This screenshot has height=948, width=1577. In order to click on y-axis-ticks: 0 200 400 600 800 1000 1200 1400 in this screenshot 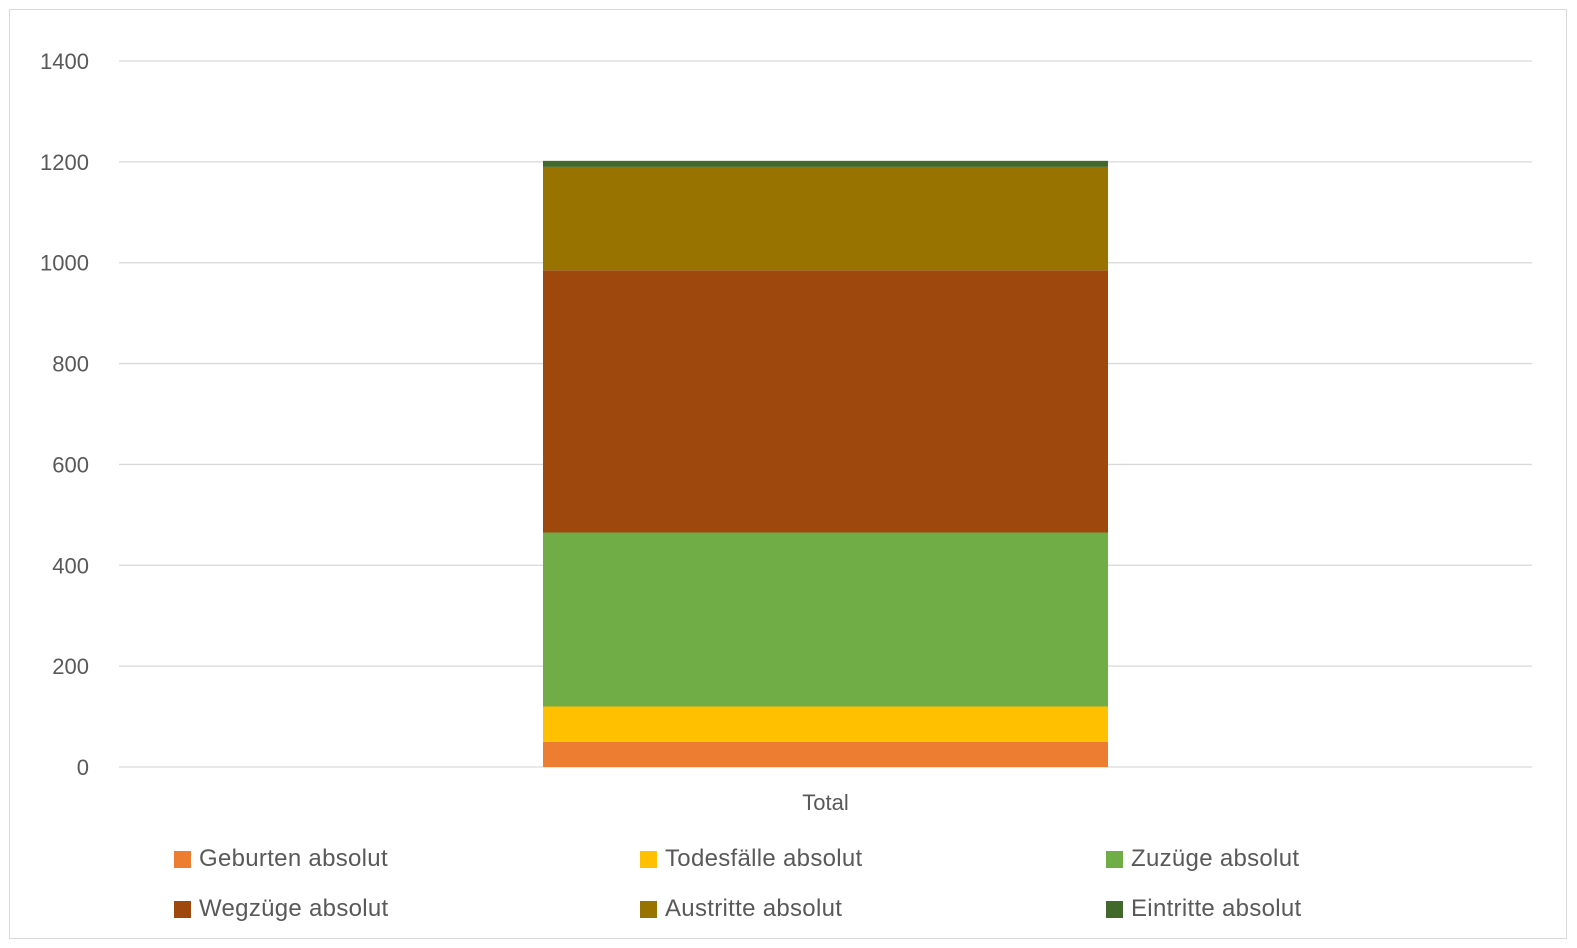, I will do `click(64, 414)`.